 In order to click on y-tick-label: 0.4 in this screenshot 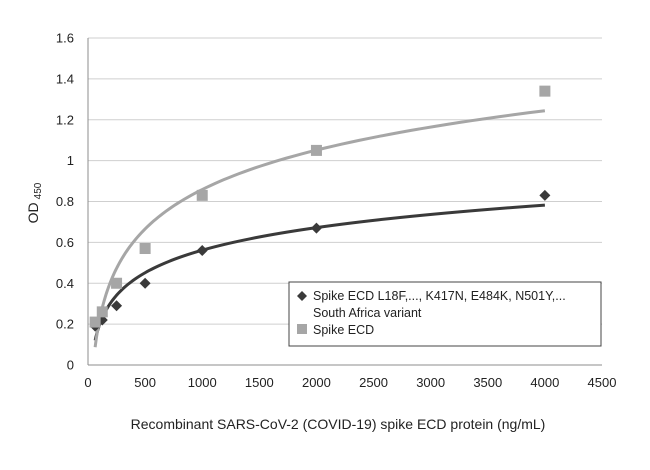, I will do `click(65, 283)`.